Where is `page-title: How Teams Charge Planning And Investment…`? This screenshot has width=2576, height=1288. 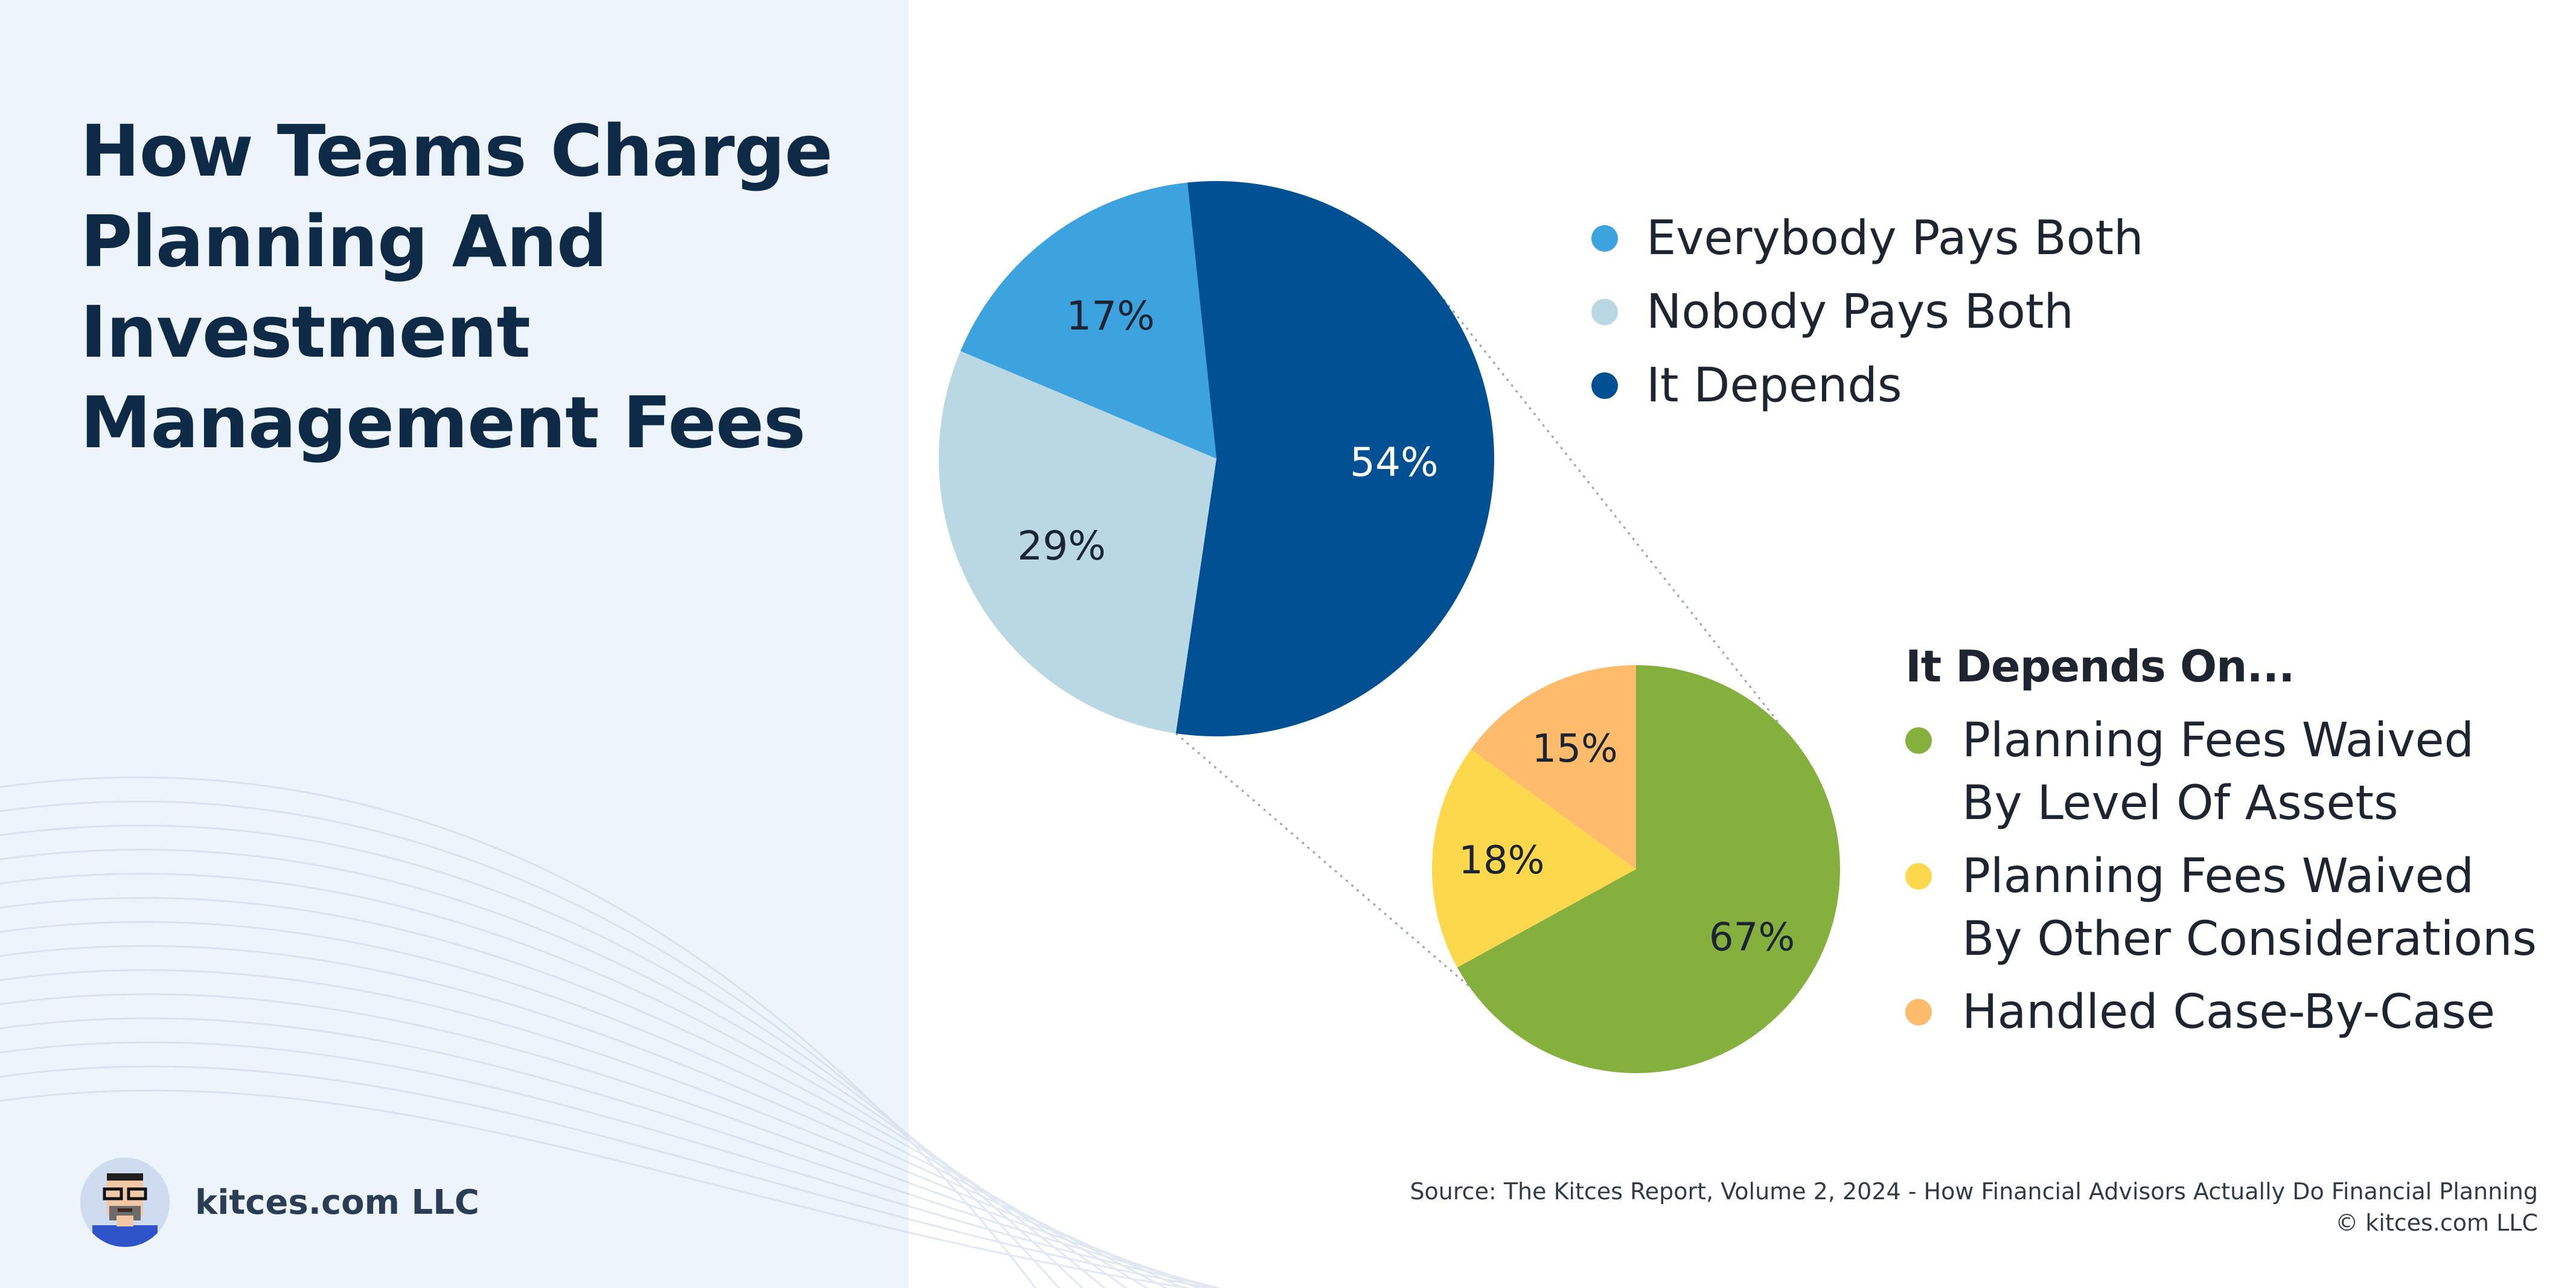 page-title: How Teams Charge Planning And Investment… is located at coordinates (457, 286).